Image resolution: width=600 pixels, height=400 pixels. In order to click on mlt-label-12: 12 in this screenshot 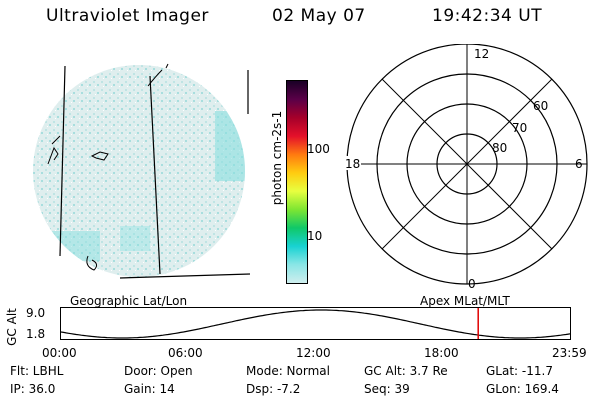, I will do `click(481, 54)`.